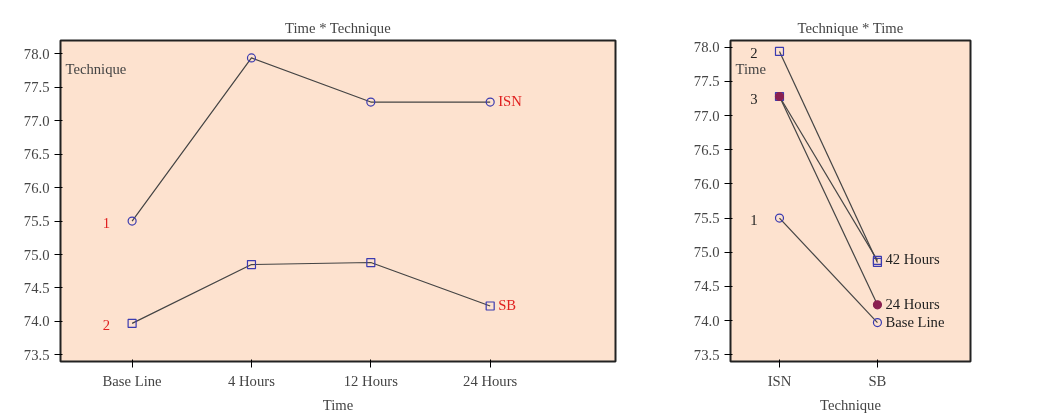 Image resolution: width=1046 pixels, height=417 pixels. I want to click on x-axis-title: Technique, so click(850, 404).